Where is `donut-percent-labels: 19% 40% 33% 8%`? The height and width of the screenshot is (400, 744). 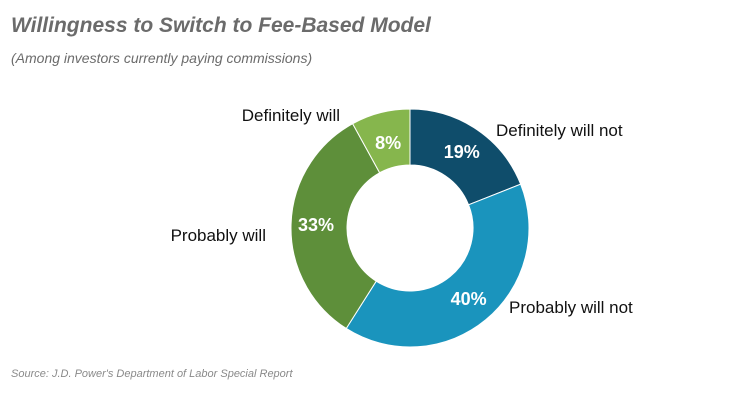
donut-percent-labels: 19% 40% 33% 8% is located at coordinates (392, 221).